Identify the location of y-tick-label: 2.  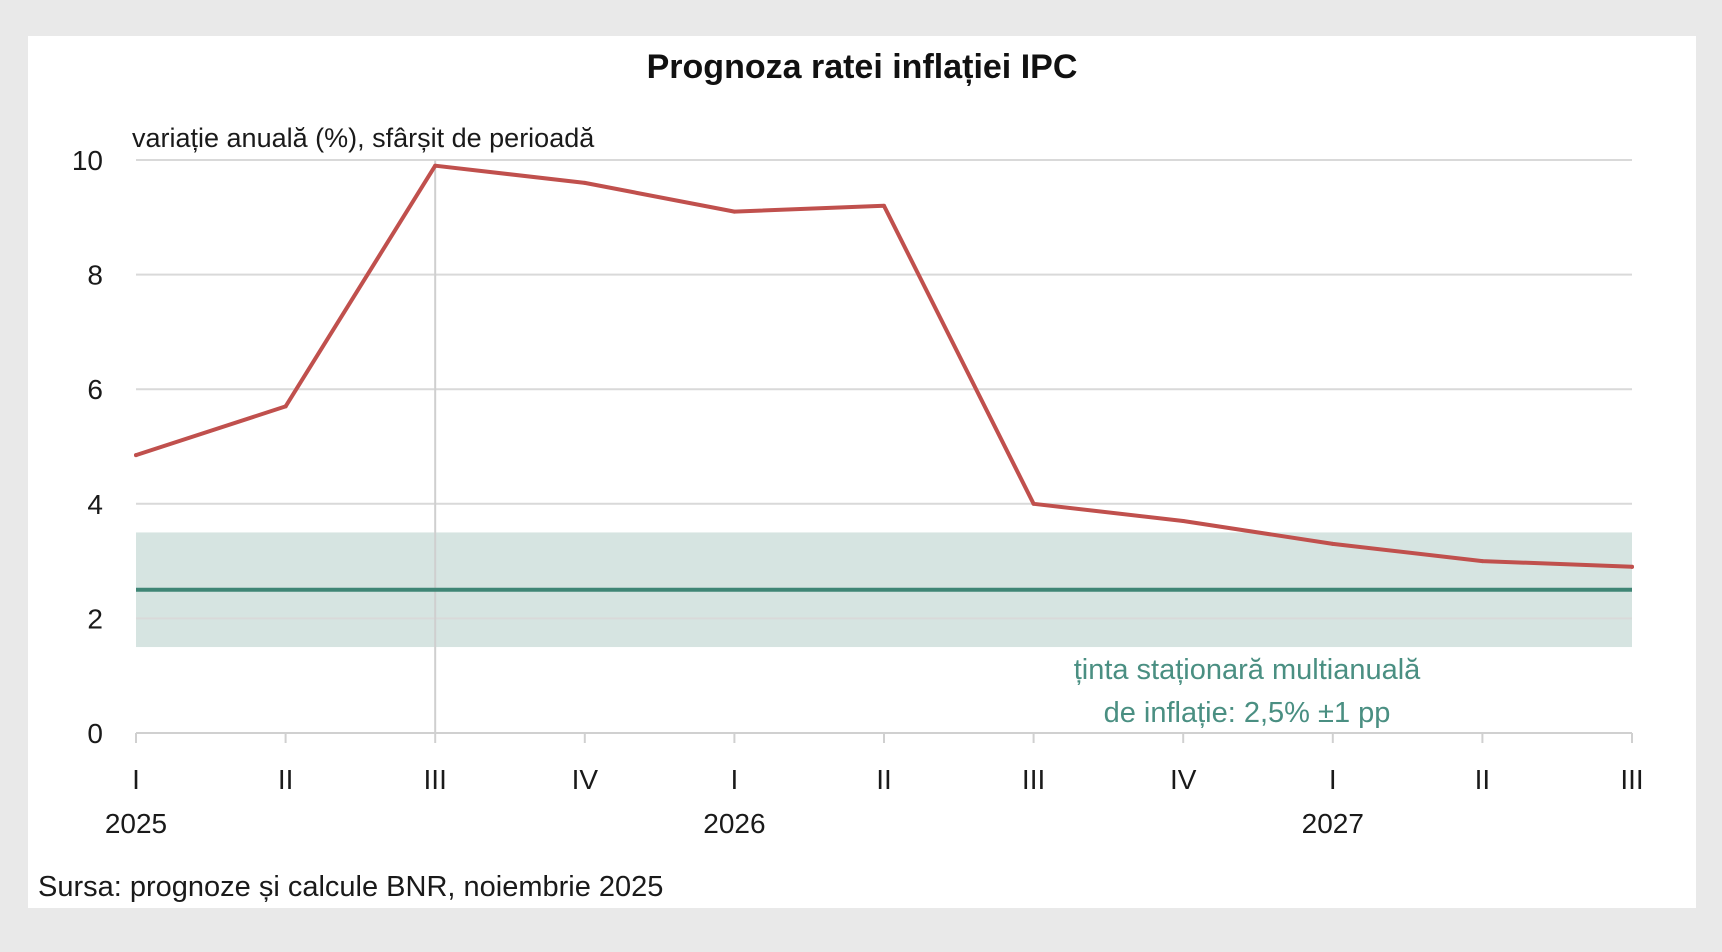
(95, 618).